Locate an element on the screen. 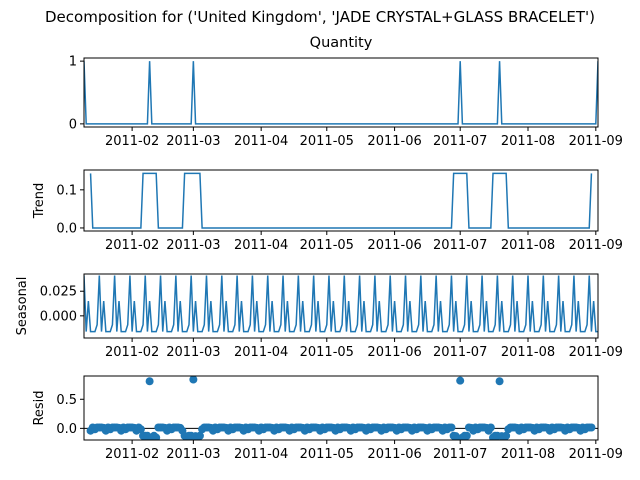  y-axis-label: Trend is located at coordinates (39, 201).